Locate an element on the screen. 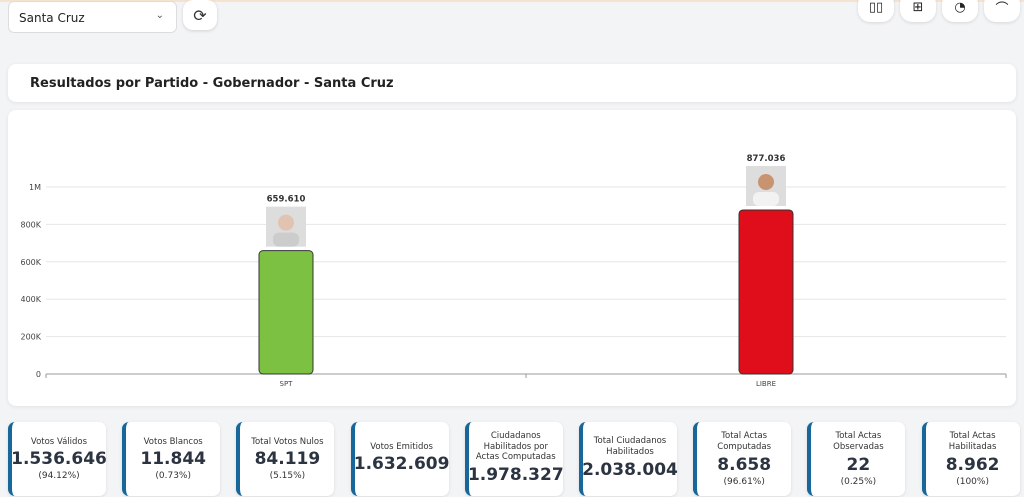 The width and height of the screenshot is (1024, 497). stat-card: Votos Blancos 11.844 (0.73%) is located at coordinates (171, 459).